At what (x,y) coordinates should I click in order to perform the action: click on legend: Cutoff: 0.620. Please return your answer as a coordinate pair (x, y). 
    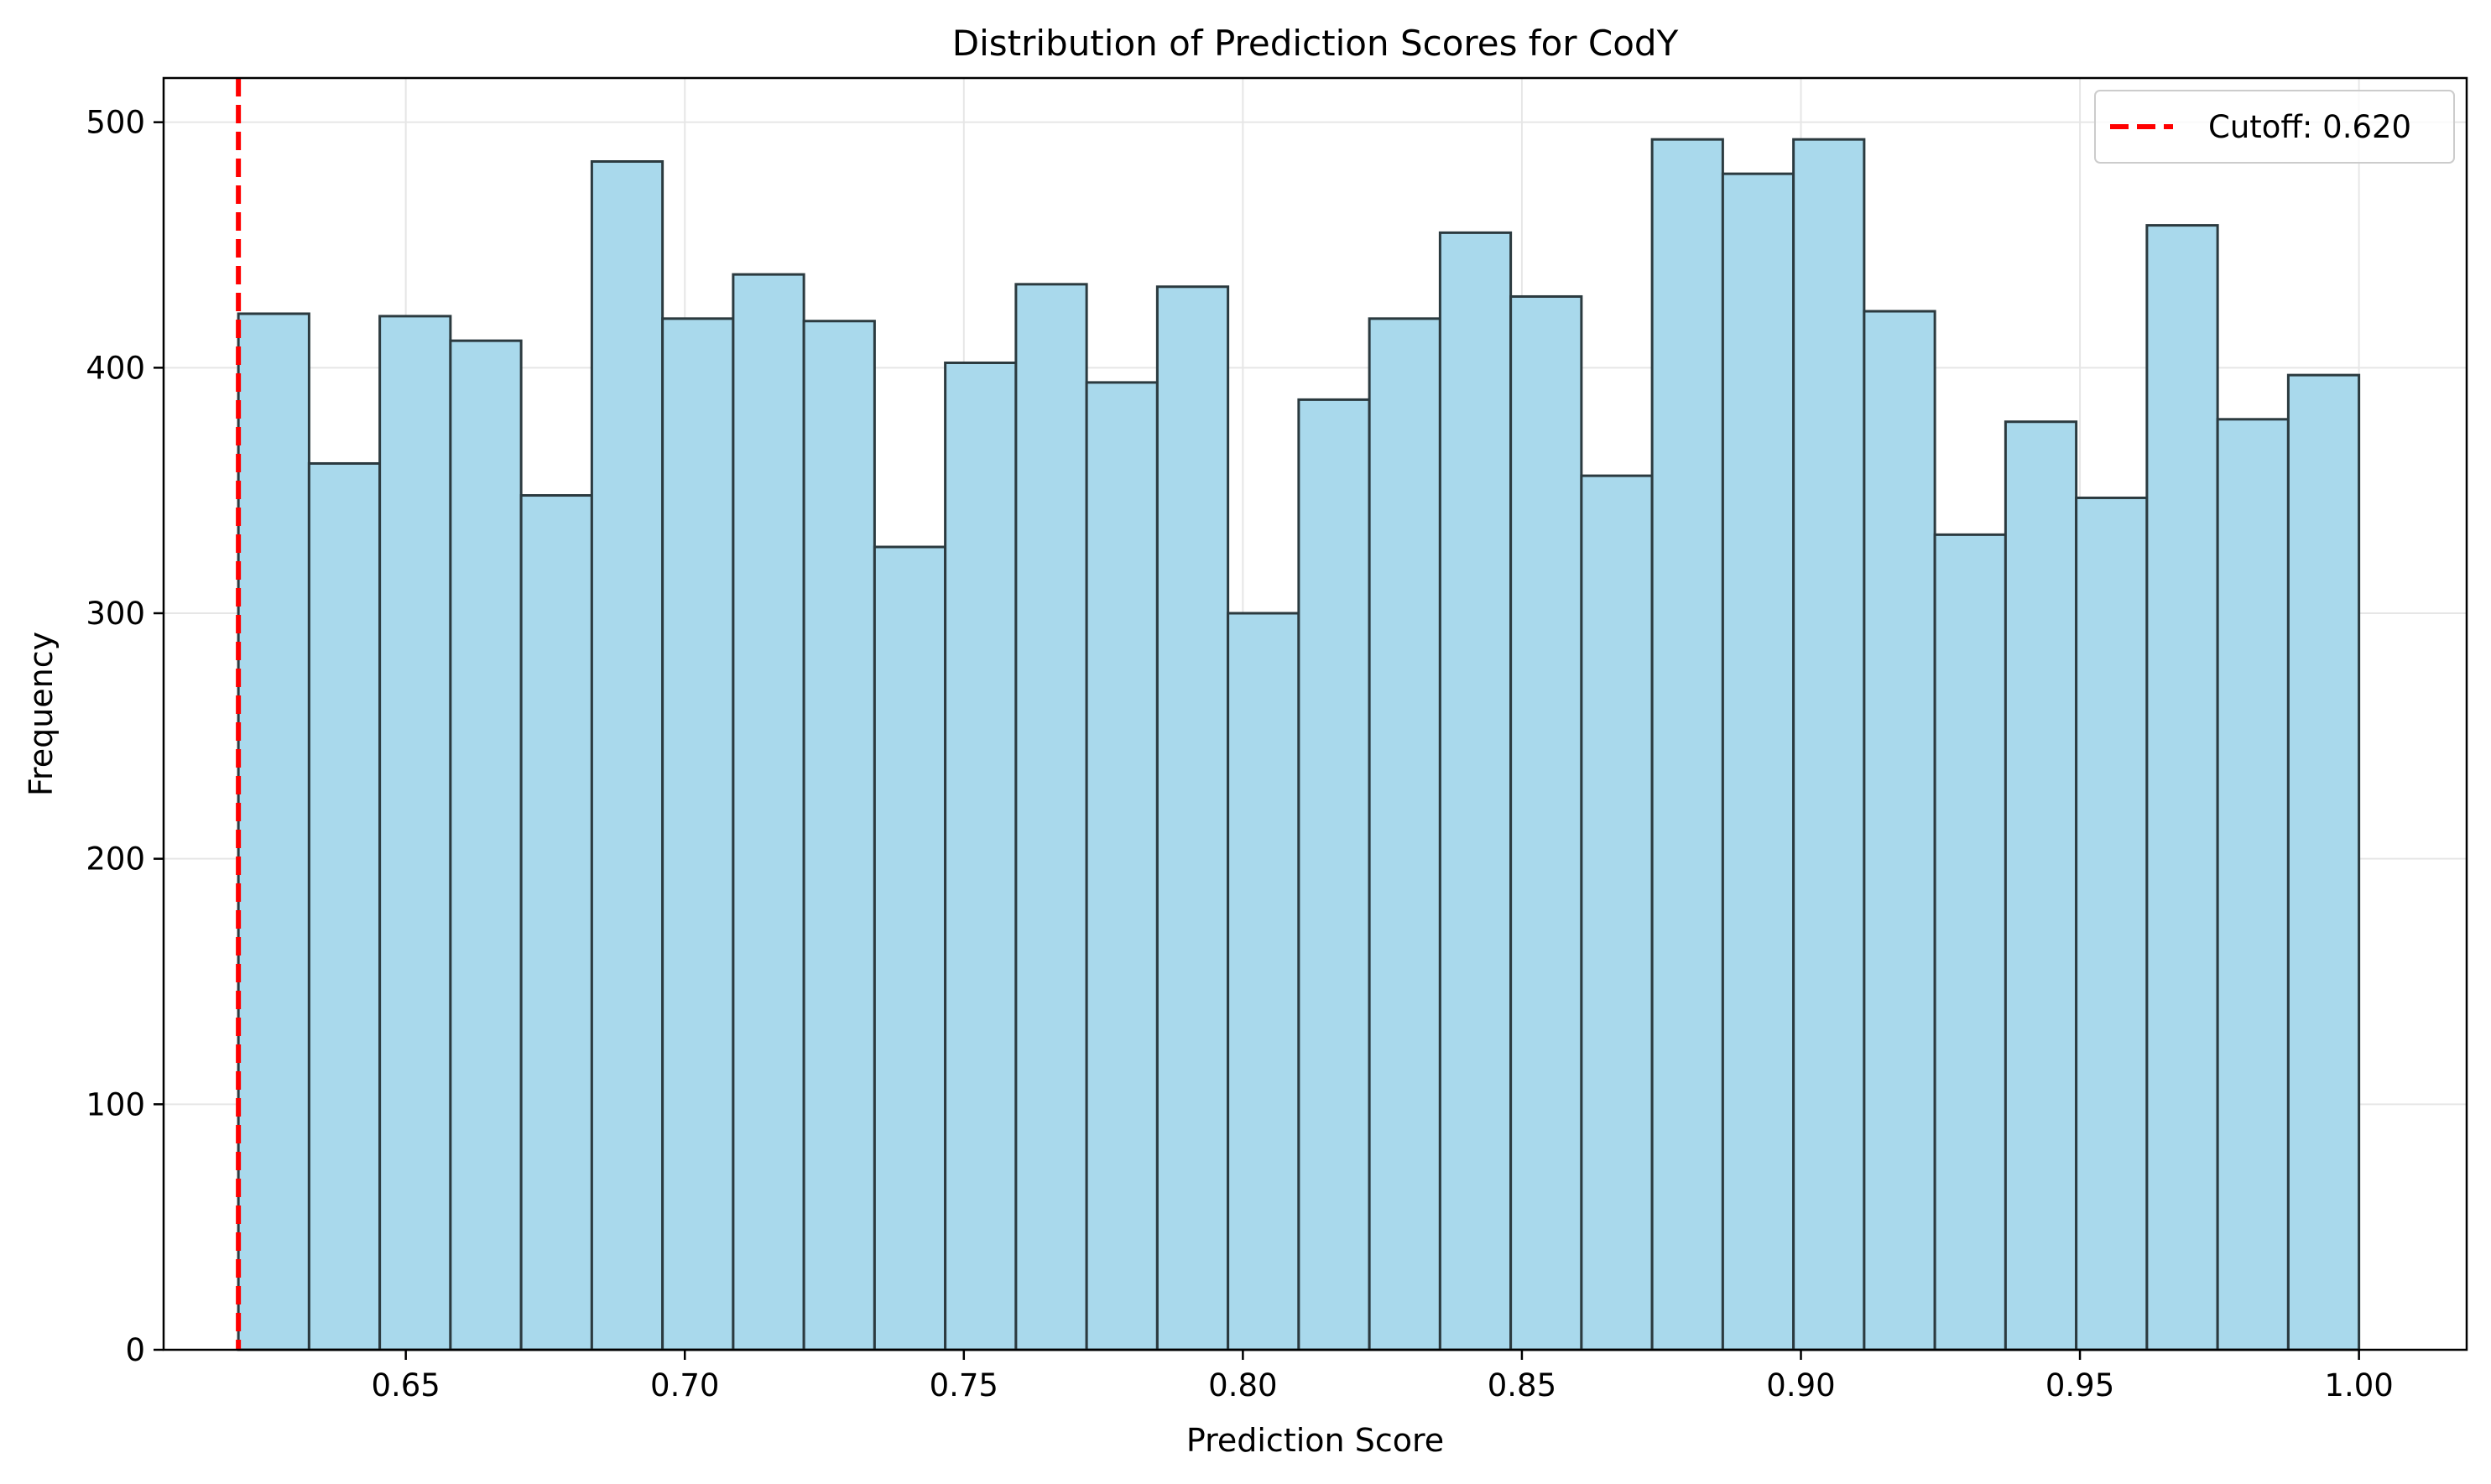
    Looking at the image, I should click on (2274, 127).